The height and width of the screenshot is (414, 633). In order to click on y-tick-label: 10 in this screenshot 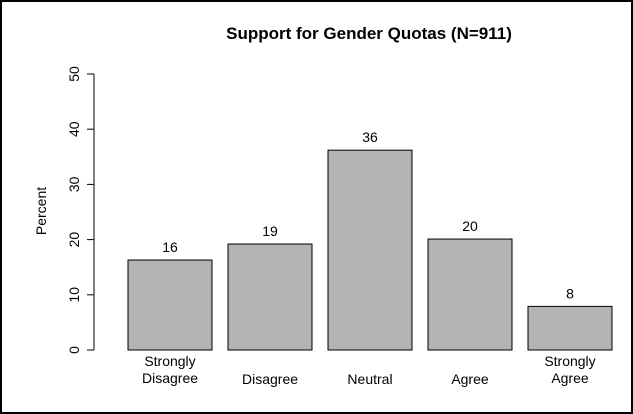, I will do `click(74, 295)`.